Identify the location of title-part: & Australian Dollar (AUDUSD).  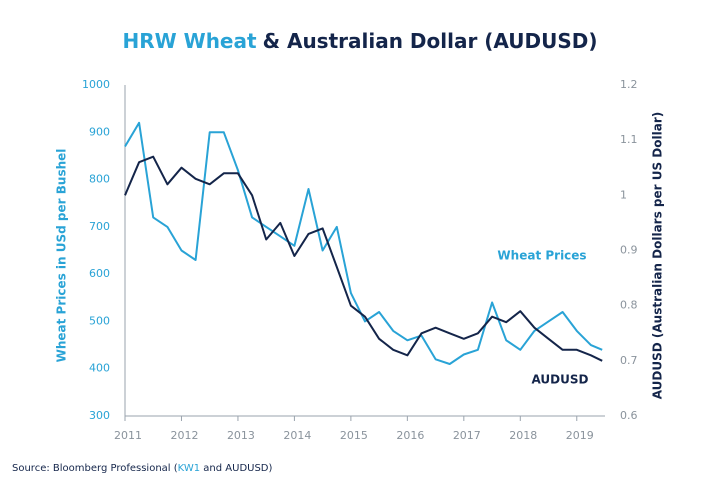
(430, 41).